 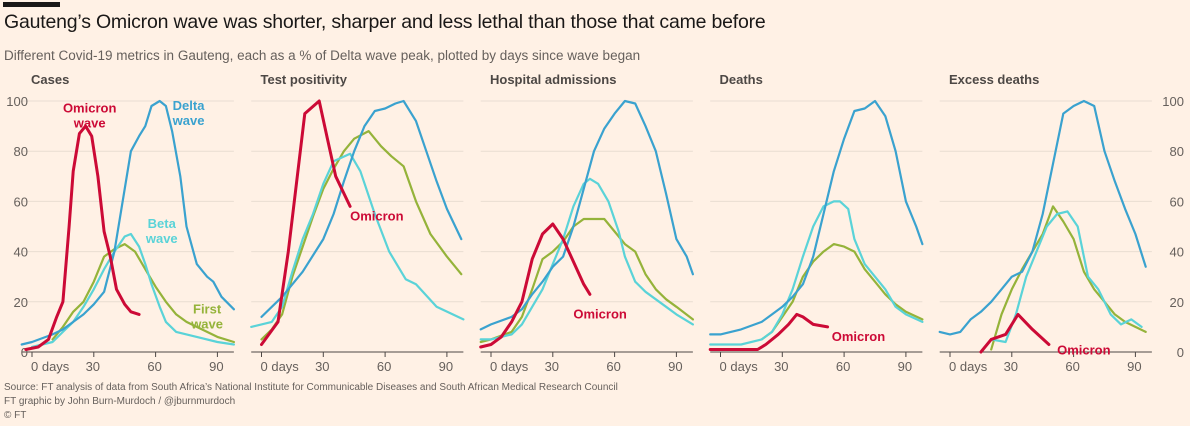 I want to click on copyright-note: © FT, so click(x=15, y=415).